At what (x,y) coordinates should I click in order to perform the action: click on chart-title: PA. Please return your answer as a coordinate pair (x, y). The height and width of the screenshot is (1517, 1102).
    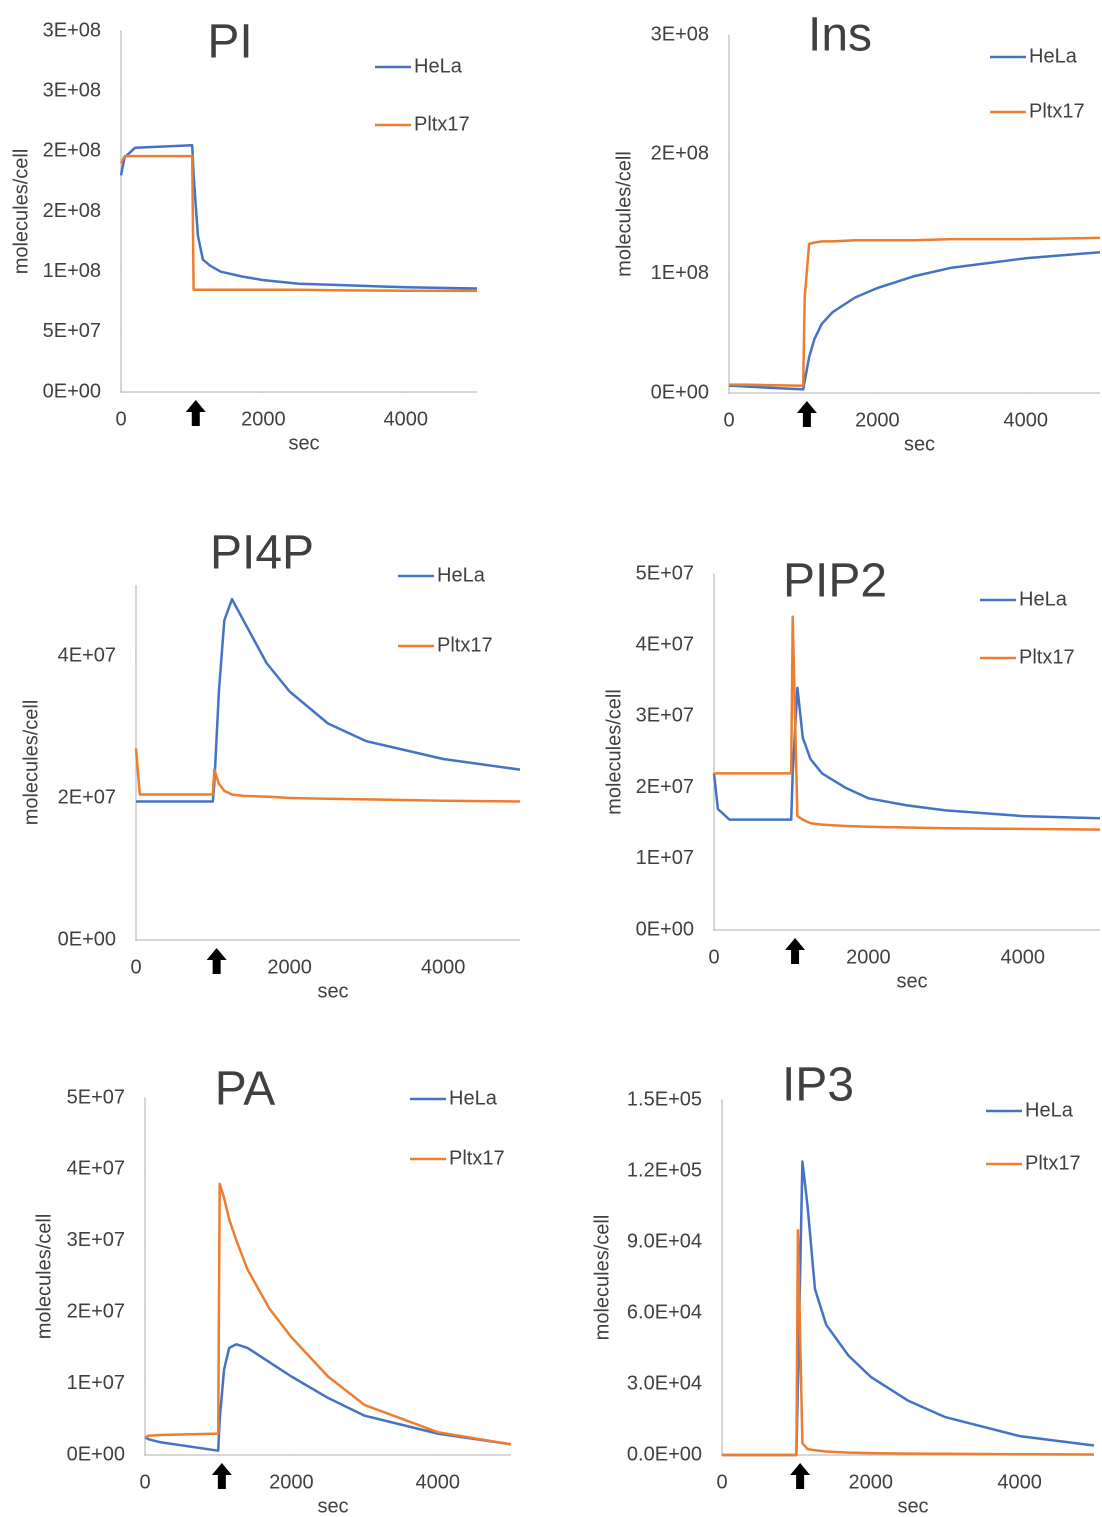
    Looking at the image, I should click on (245, 1089).